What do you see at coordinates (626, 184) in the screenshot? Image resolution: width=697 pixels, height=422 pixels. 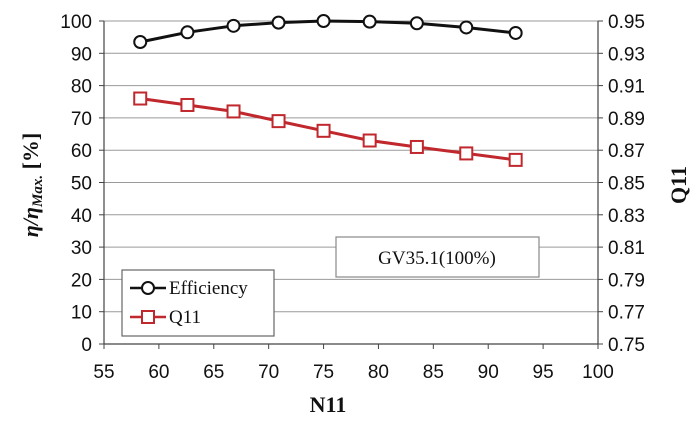 I see `y-right-tick-label: 0.85` at bounding box center [626, 184].